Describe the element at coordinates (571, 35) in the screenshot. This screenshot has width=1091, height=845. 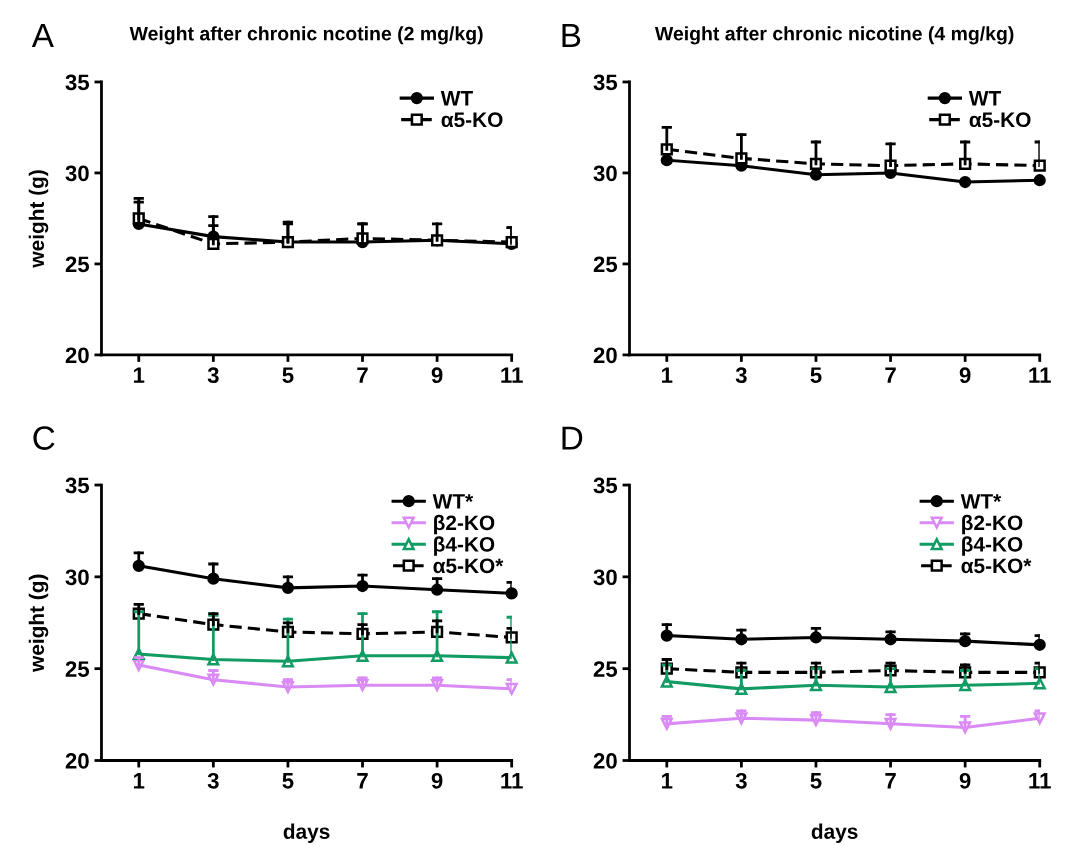
I see `text: B` at that location.